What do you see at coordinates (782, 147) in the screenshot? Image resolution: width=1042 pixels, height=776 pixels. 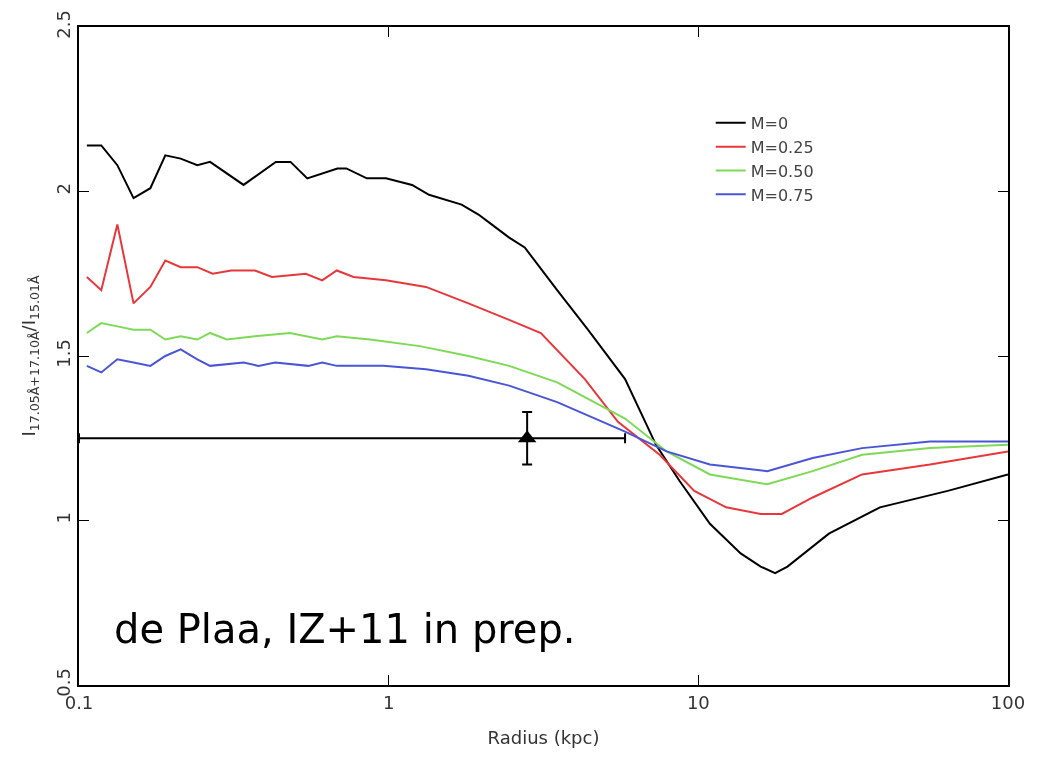 I see `legend-label: M=0.25` at bounding box center [782, 147].